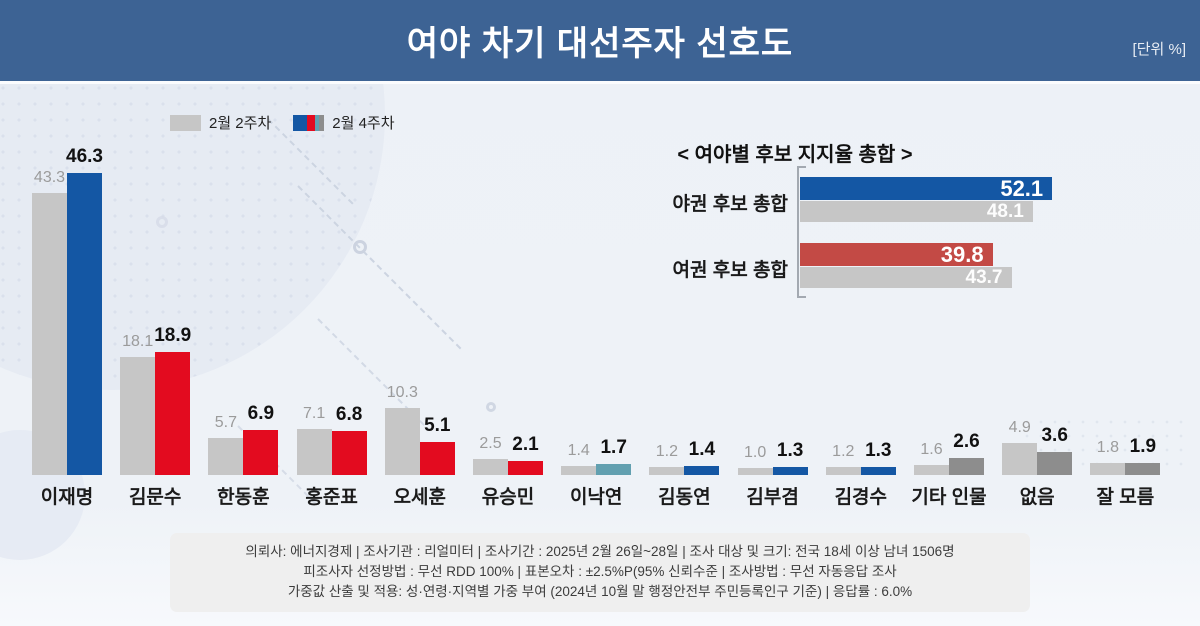 This screenshot has width=1200, height=626. What do you see at coordinates (314, 413) in the screenshot?
I see `prev-value-label: 7.1` at bounding box center [314, 413].